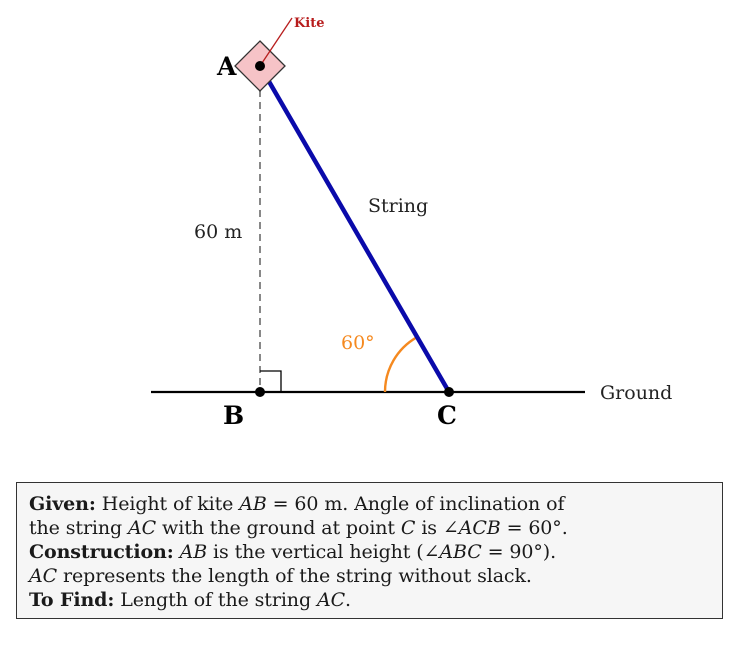 This screenshot has height=647, width=739. Describe the element at coordinates (331, 600) in the screenshot. I see `tofind-ac: AC` at that location.